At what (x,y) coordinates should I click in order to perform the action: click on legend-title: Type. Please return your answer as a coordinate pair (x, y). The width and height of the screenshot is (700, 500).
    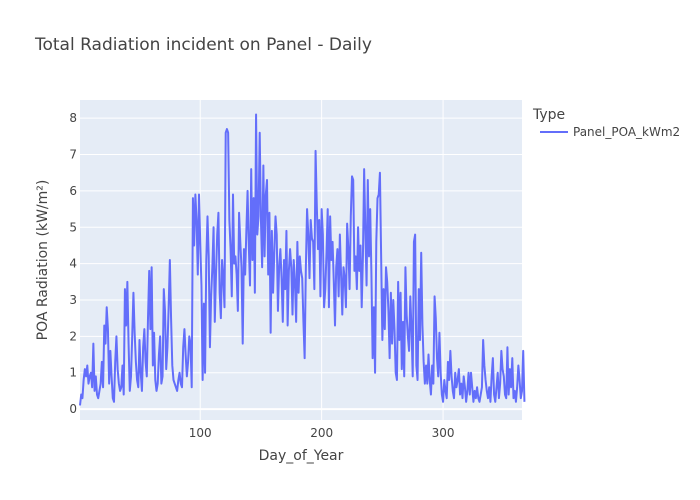
    Looking at the image, I should click on (548, 115).